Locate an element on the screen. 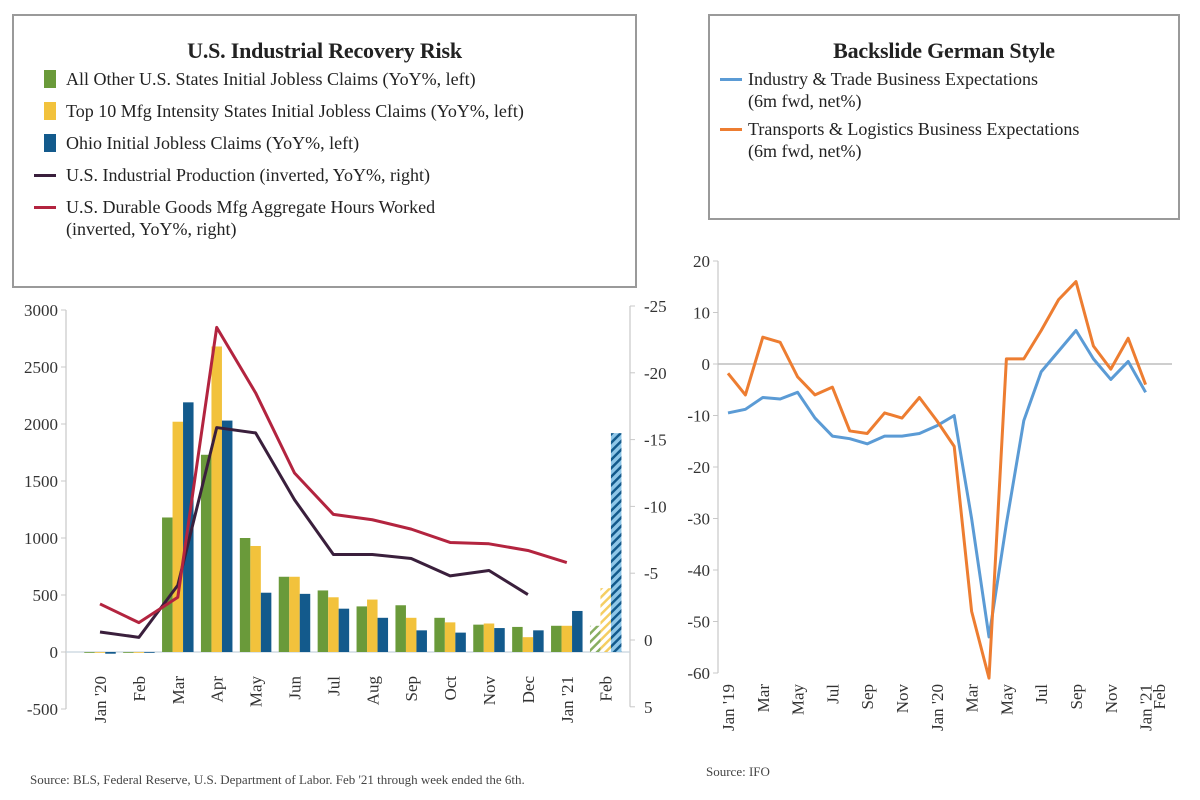  durable-goods-hours-line is located at coordinates (333, 475).